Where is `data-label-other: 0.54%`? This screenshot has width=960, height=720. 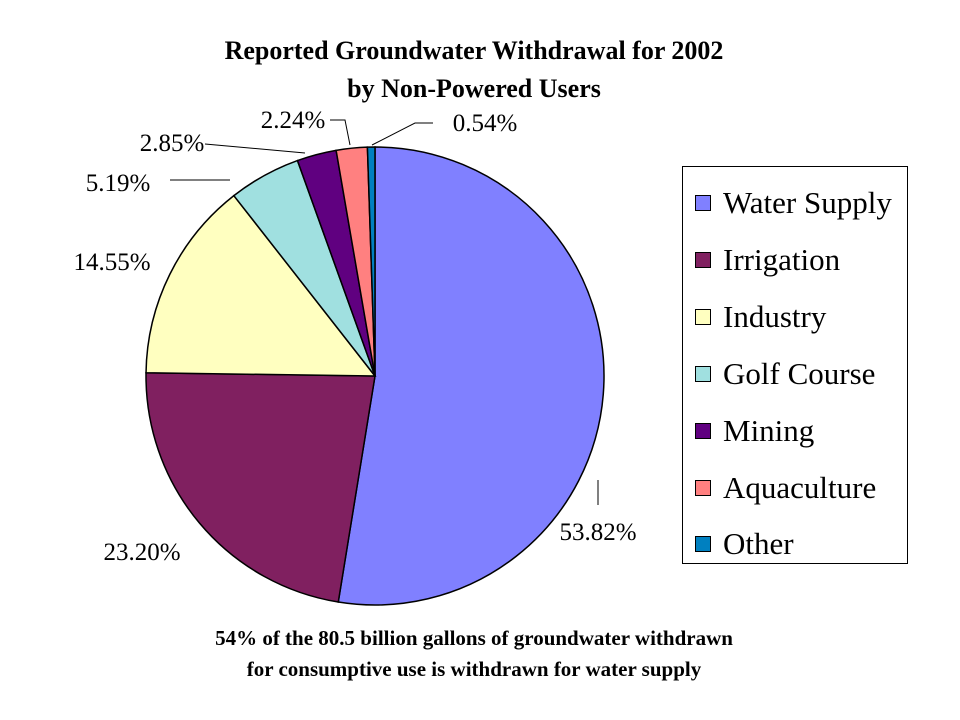 data-label-other: 0.54% is located at coordinates (485, 123).